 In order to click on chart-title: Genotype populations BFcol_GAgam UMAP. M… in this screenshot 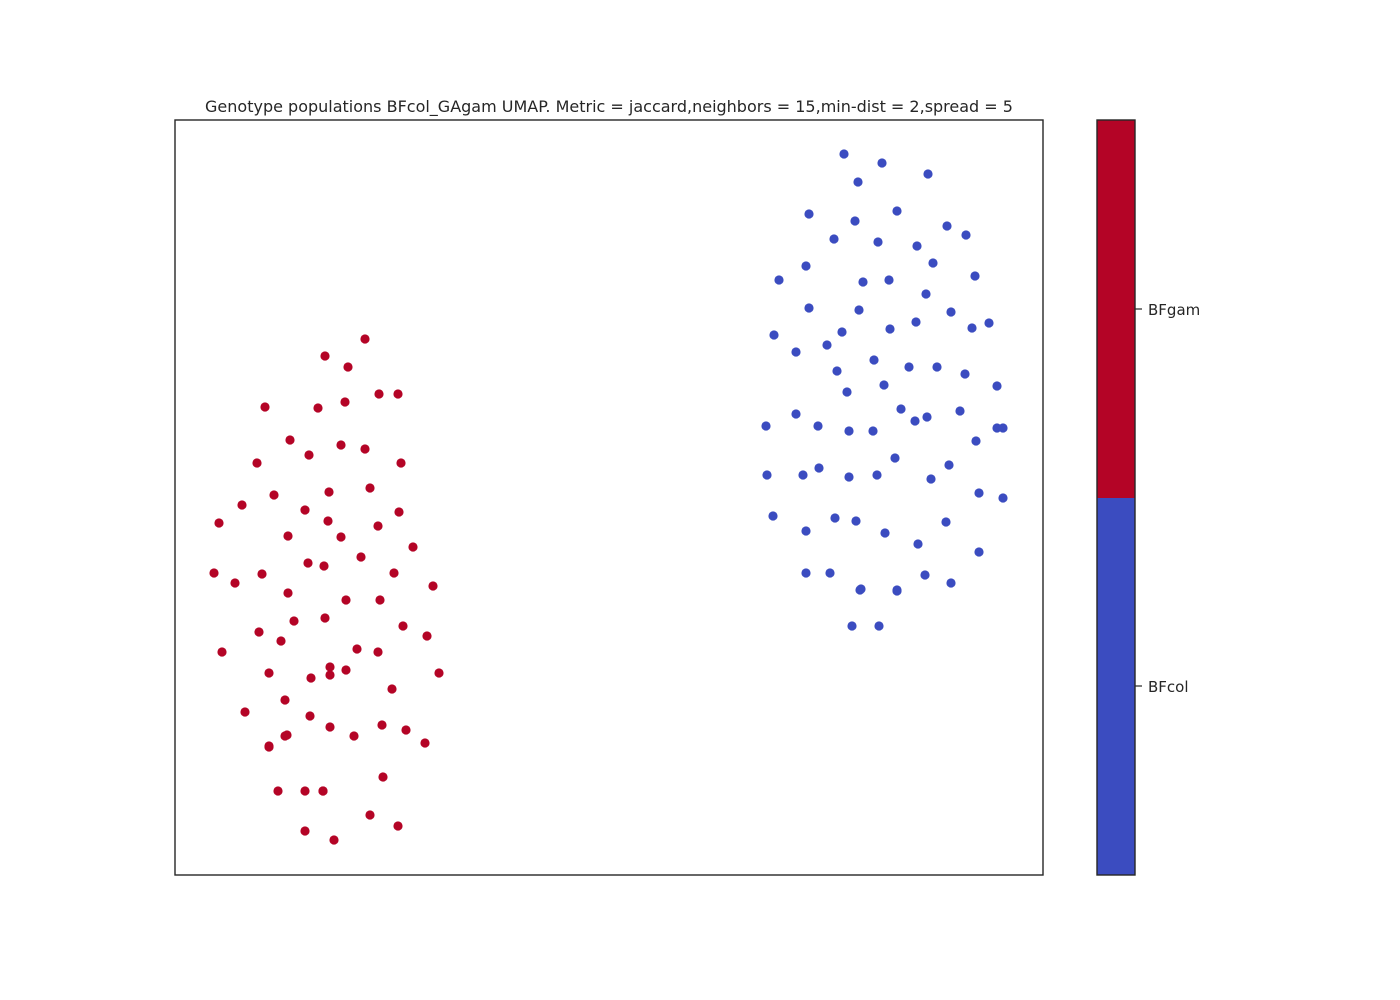, I will do `click(609, 107)`.